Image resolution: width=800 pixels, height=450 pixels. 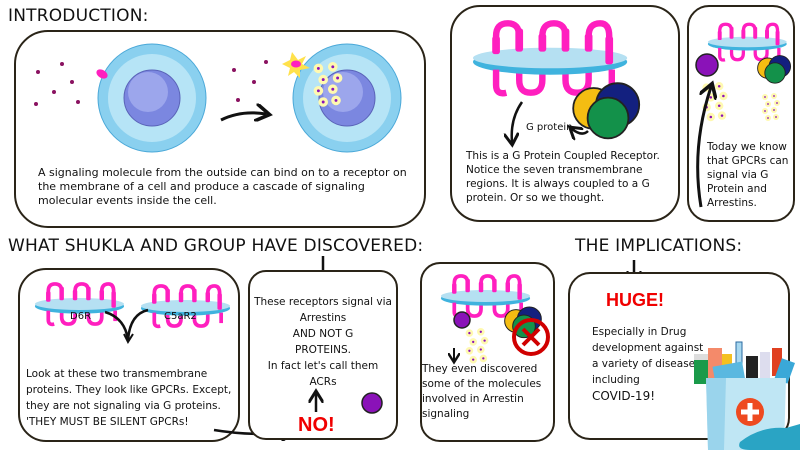 I want to click on cell-left, so click(x=151, y=98).